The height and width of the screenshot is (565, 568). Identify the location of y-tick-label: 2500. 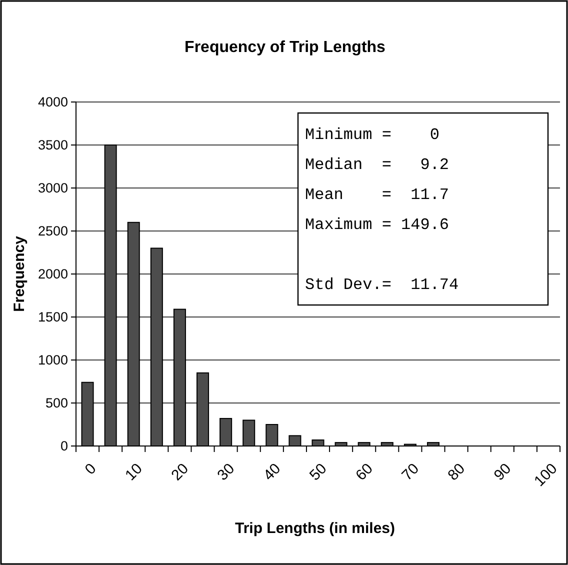
(53, 230).